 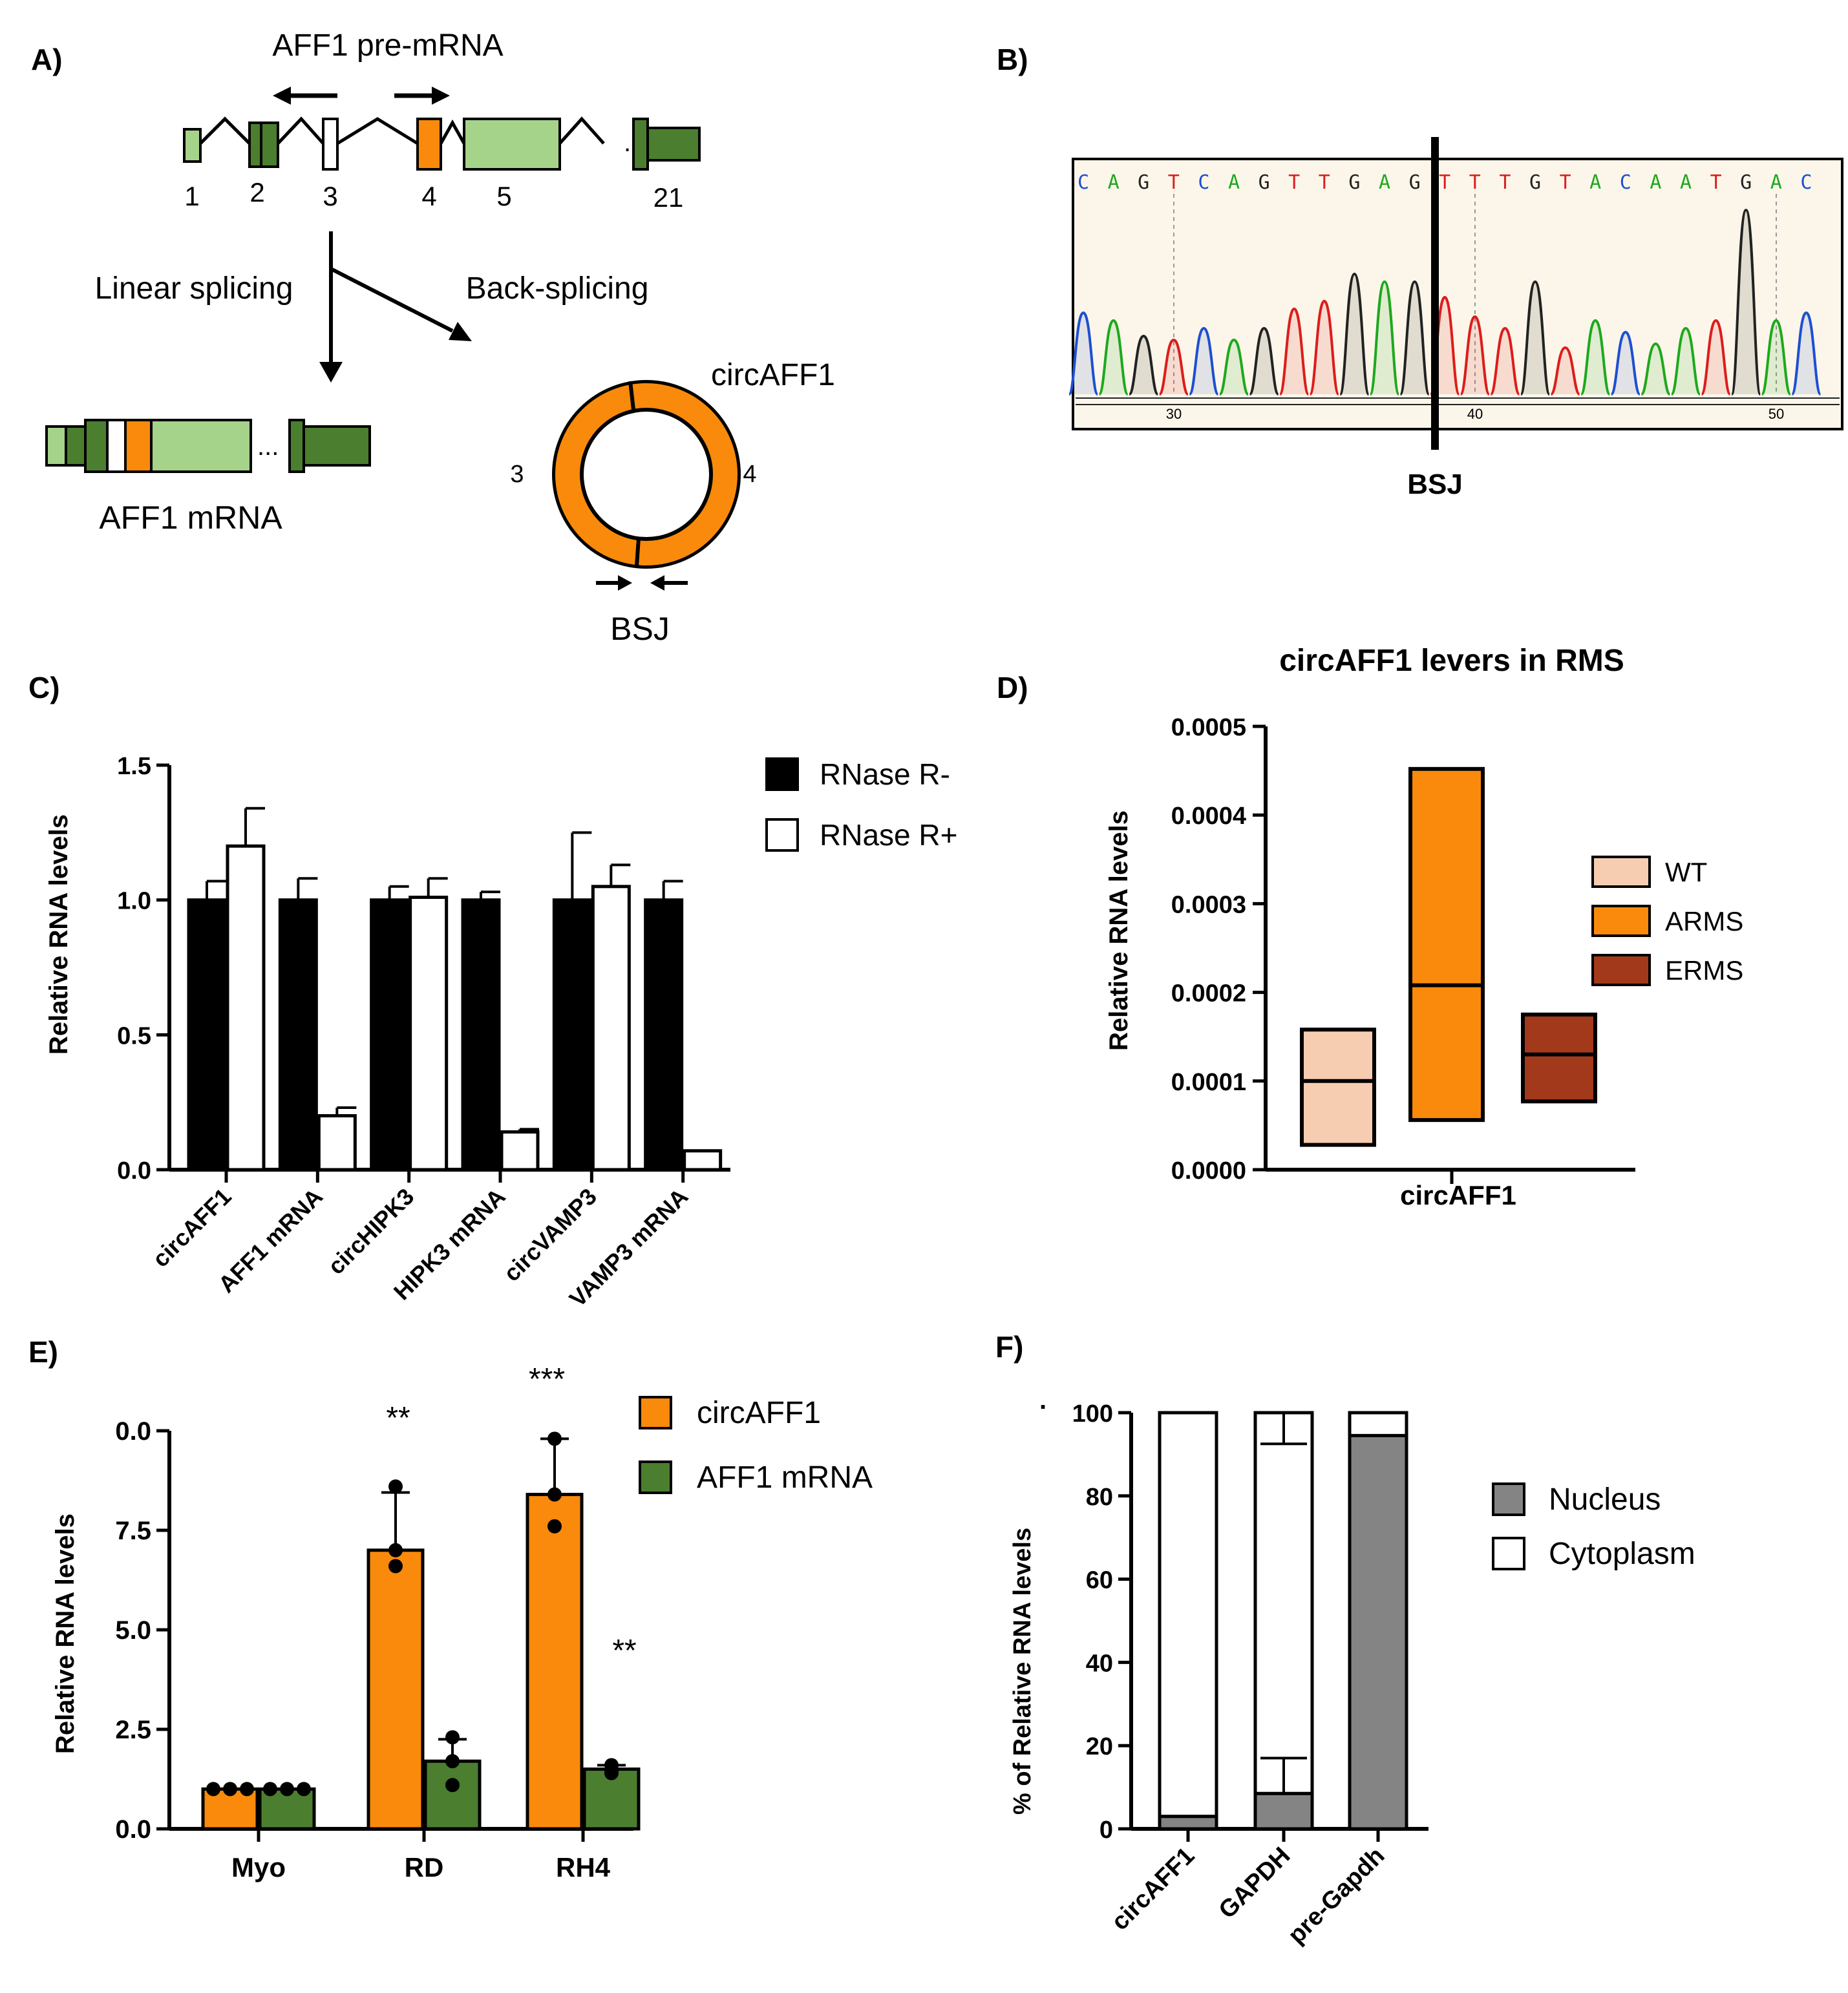 I want to click on f-bar-pre-gapdh-nucleus, so click(x=1378, y=1632).